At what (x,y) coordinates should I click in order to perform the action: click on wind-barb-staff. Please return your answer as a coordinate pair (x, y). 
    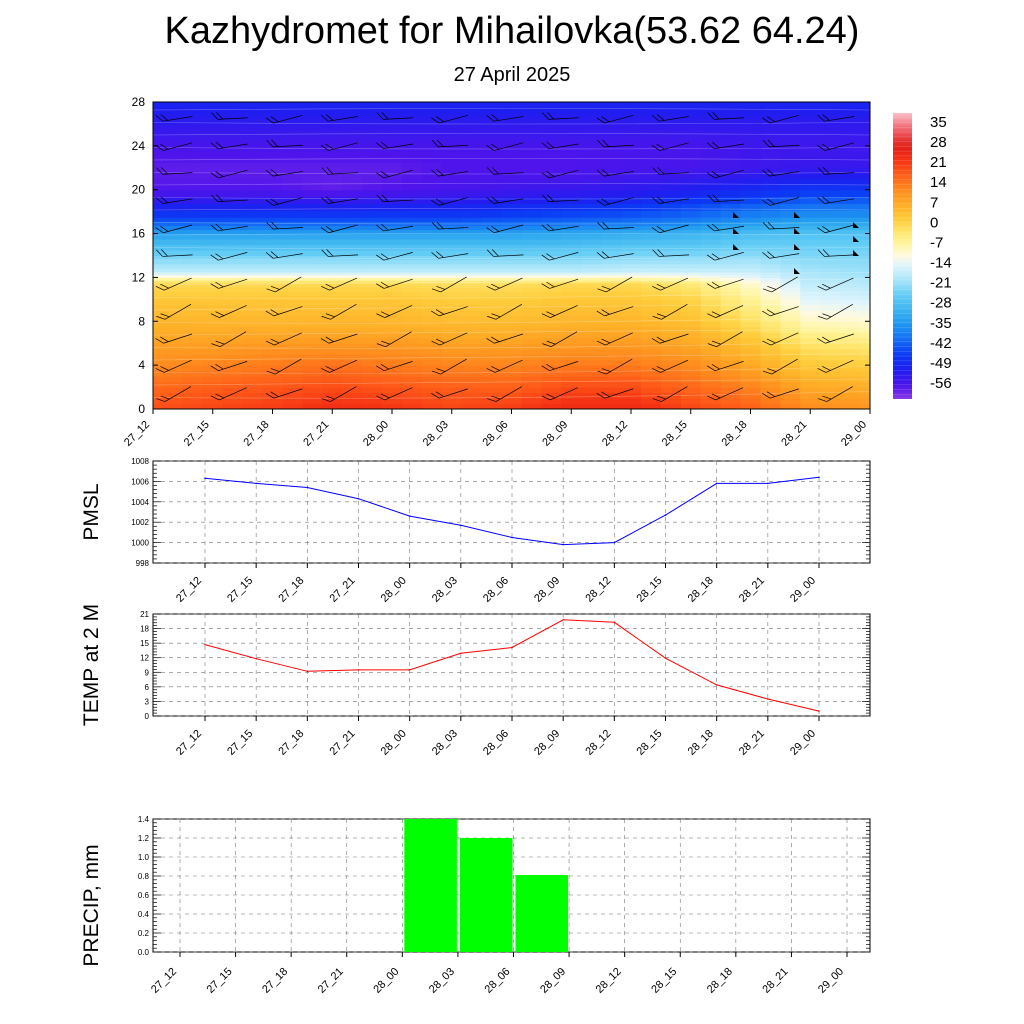
    Looking at the image, I should click on (619, 366).